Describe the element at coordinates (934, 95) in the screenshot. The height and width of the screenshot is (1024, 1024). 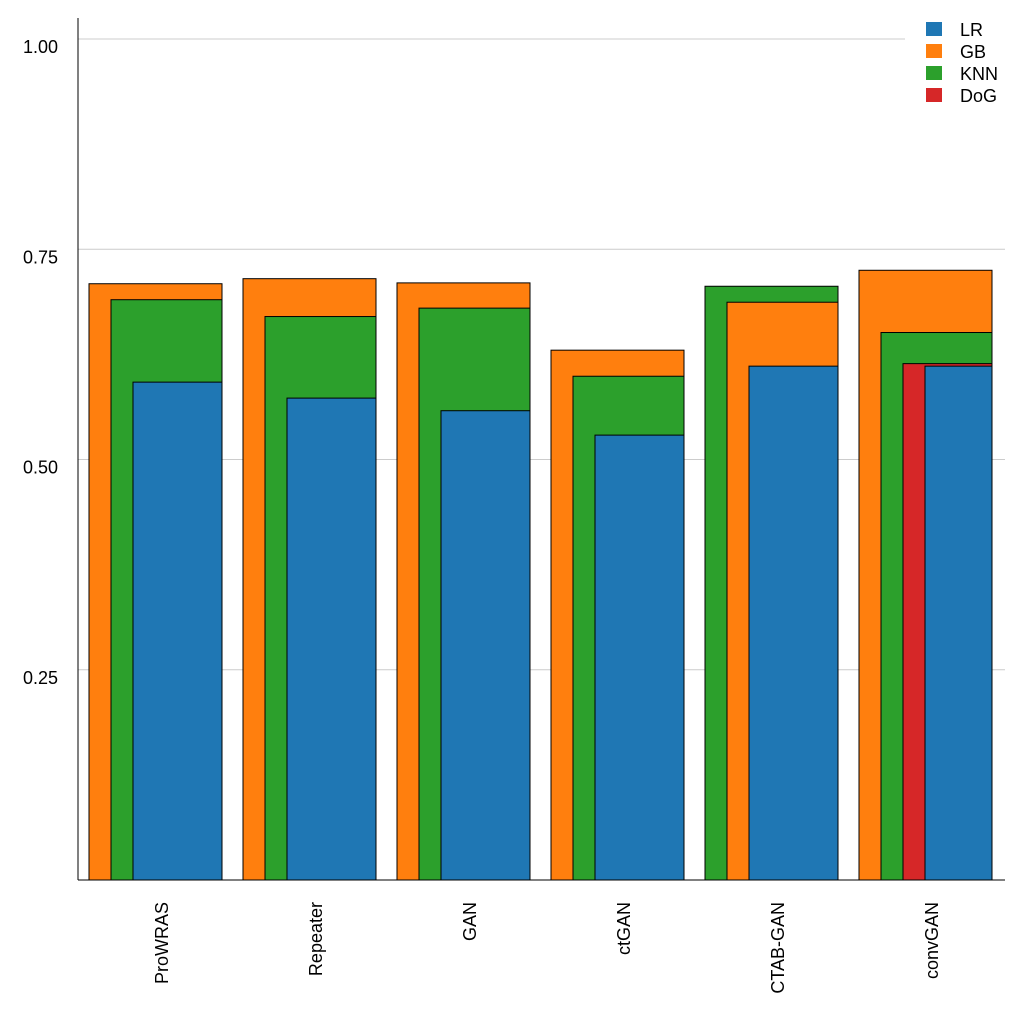
I see `legend-swatch-dog` at that location.